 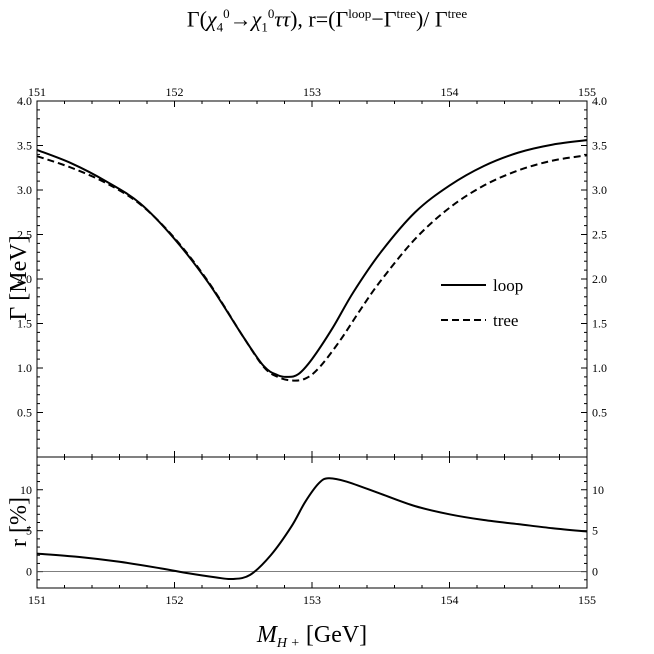 What do you see at coordinates (29, 531) in the screenshot?
I see `bottom-y-tick-label-left: 5` at bounding box center [29, 531].